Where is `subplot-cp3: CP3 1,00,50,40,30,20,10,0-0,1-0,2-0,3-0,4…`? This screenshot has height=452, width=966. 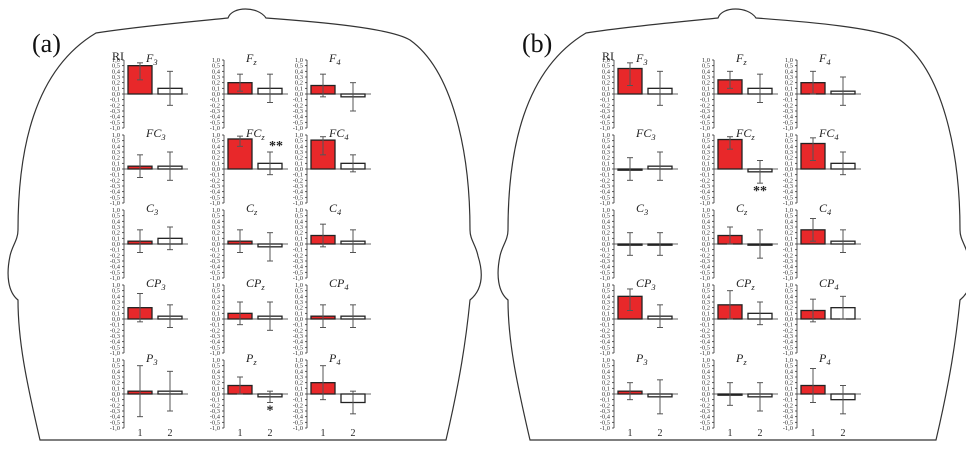
subplot-cp3: CP3 1,00,50,40,30,20,10,0-0,1-0,2-0,3-0,4… is located at coordinates (149, 316).